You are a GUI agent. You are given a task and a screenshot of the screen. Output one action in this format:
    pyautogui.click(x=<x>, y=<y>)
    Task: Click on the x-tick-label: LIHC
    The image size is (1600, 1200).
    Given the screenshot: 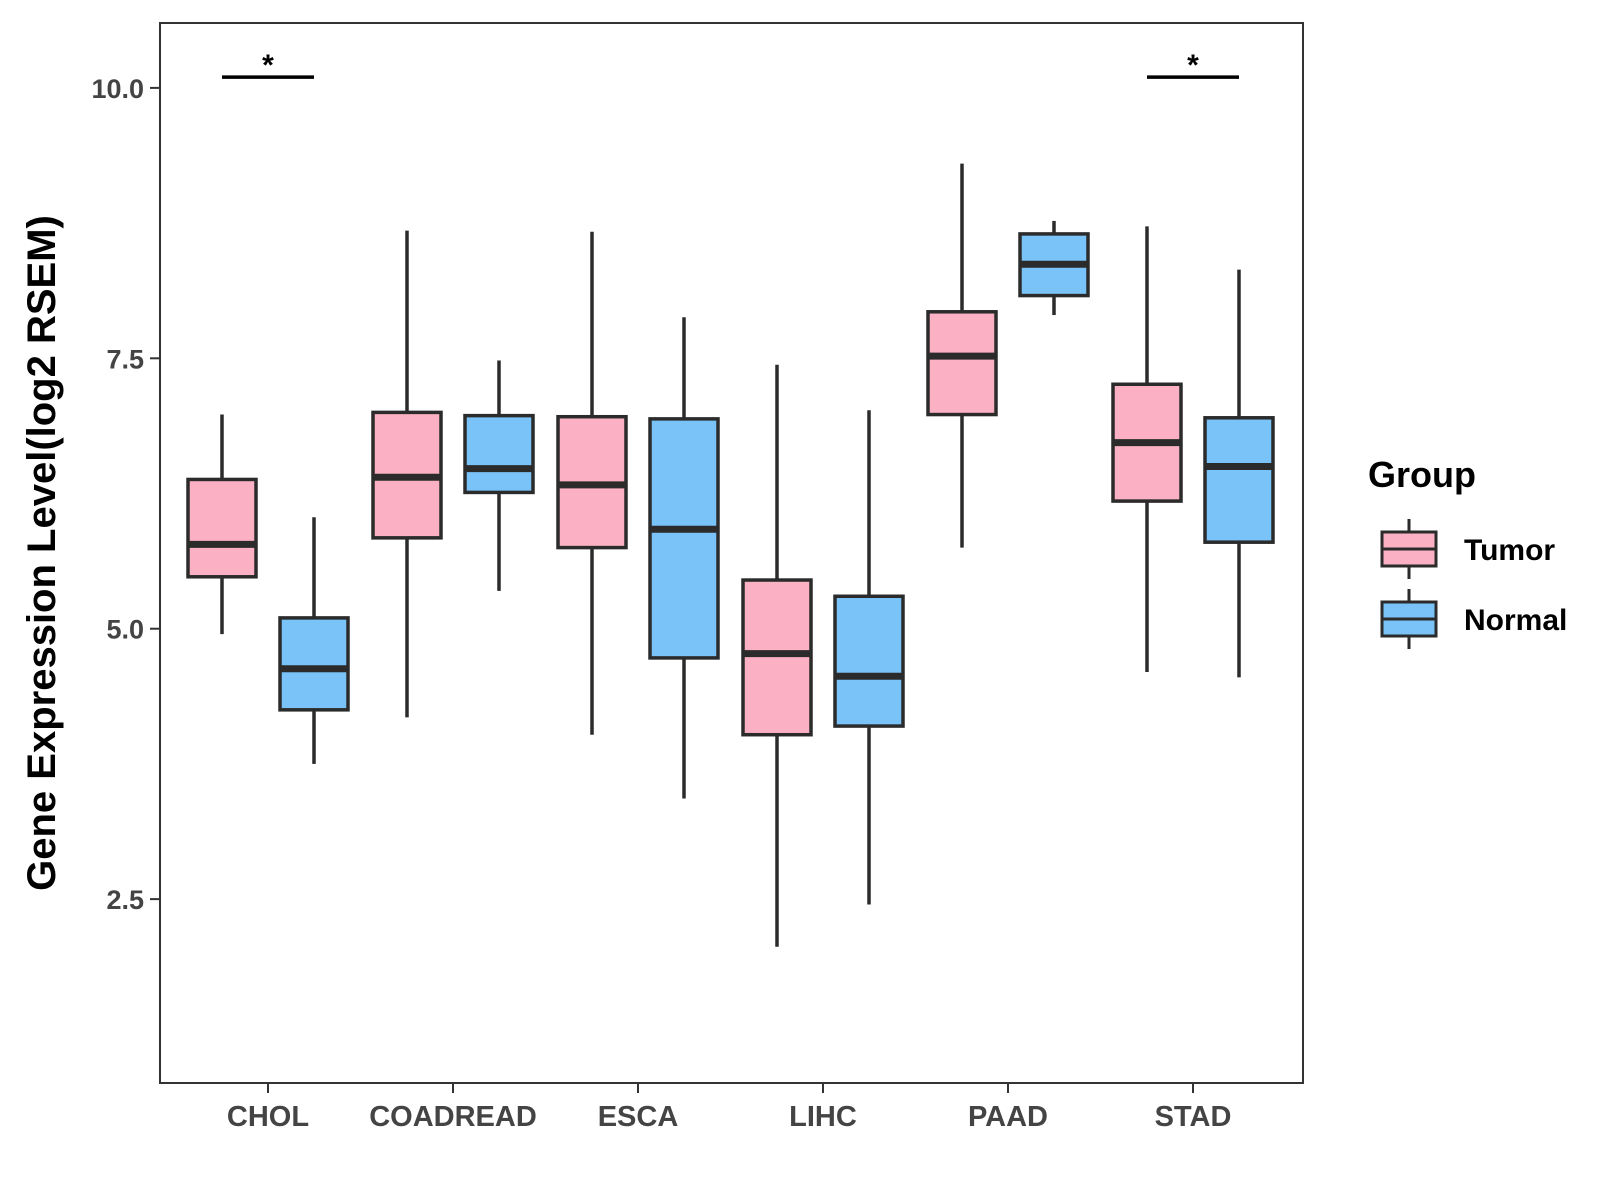 What is the action you would take?
    pyautogui.click(x=823, y=1117)
    